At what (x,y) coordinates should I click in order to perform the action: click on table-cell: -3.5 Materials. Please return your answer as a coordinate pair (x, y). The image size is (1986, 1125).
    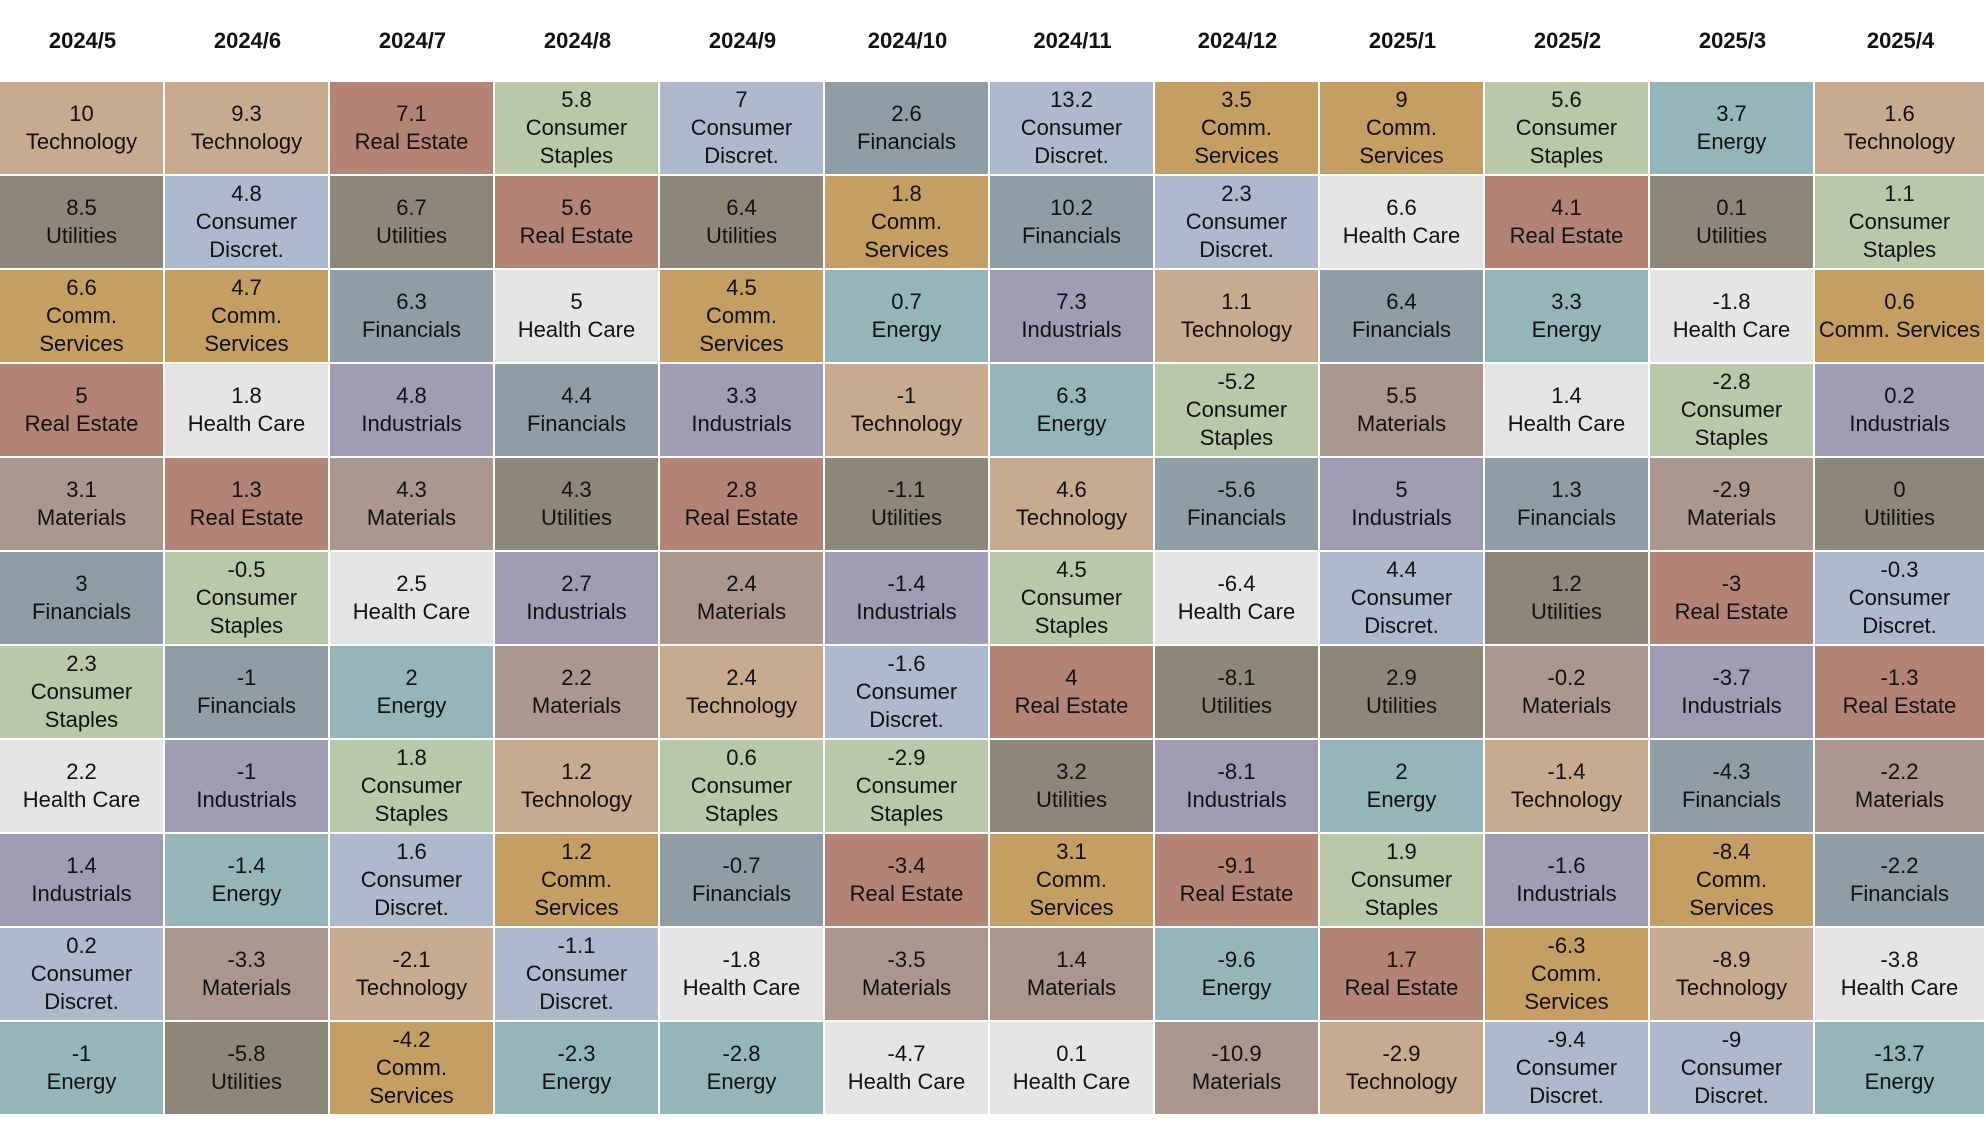
    Looking at the image, I should click on (907, 975).